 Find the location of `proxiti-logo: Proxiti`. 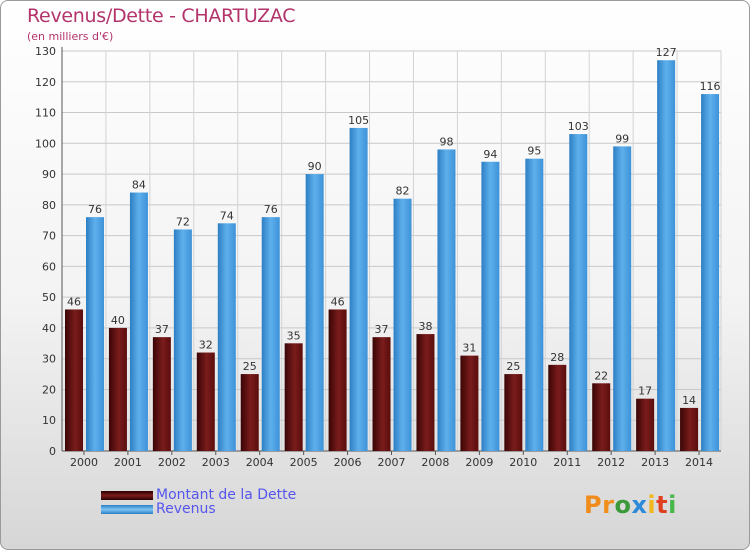

proxiti-logo: Proxiti is located at coordinates (630, 505).